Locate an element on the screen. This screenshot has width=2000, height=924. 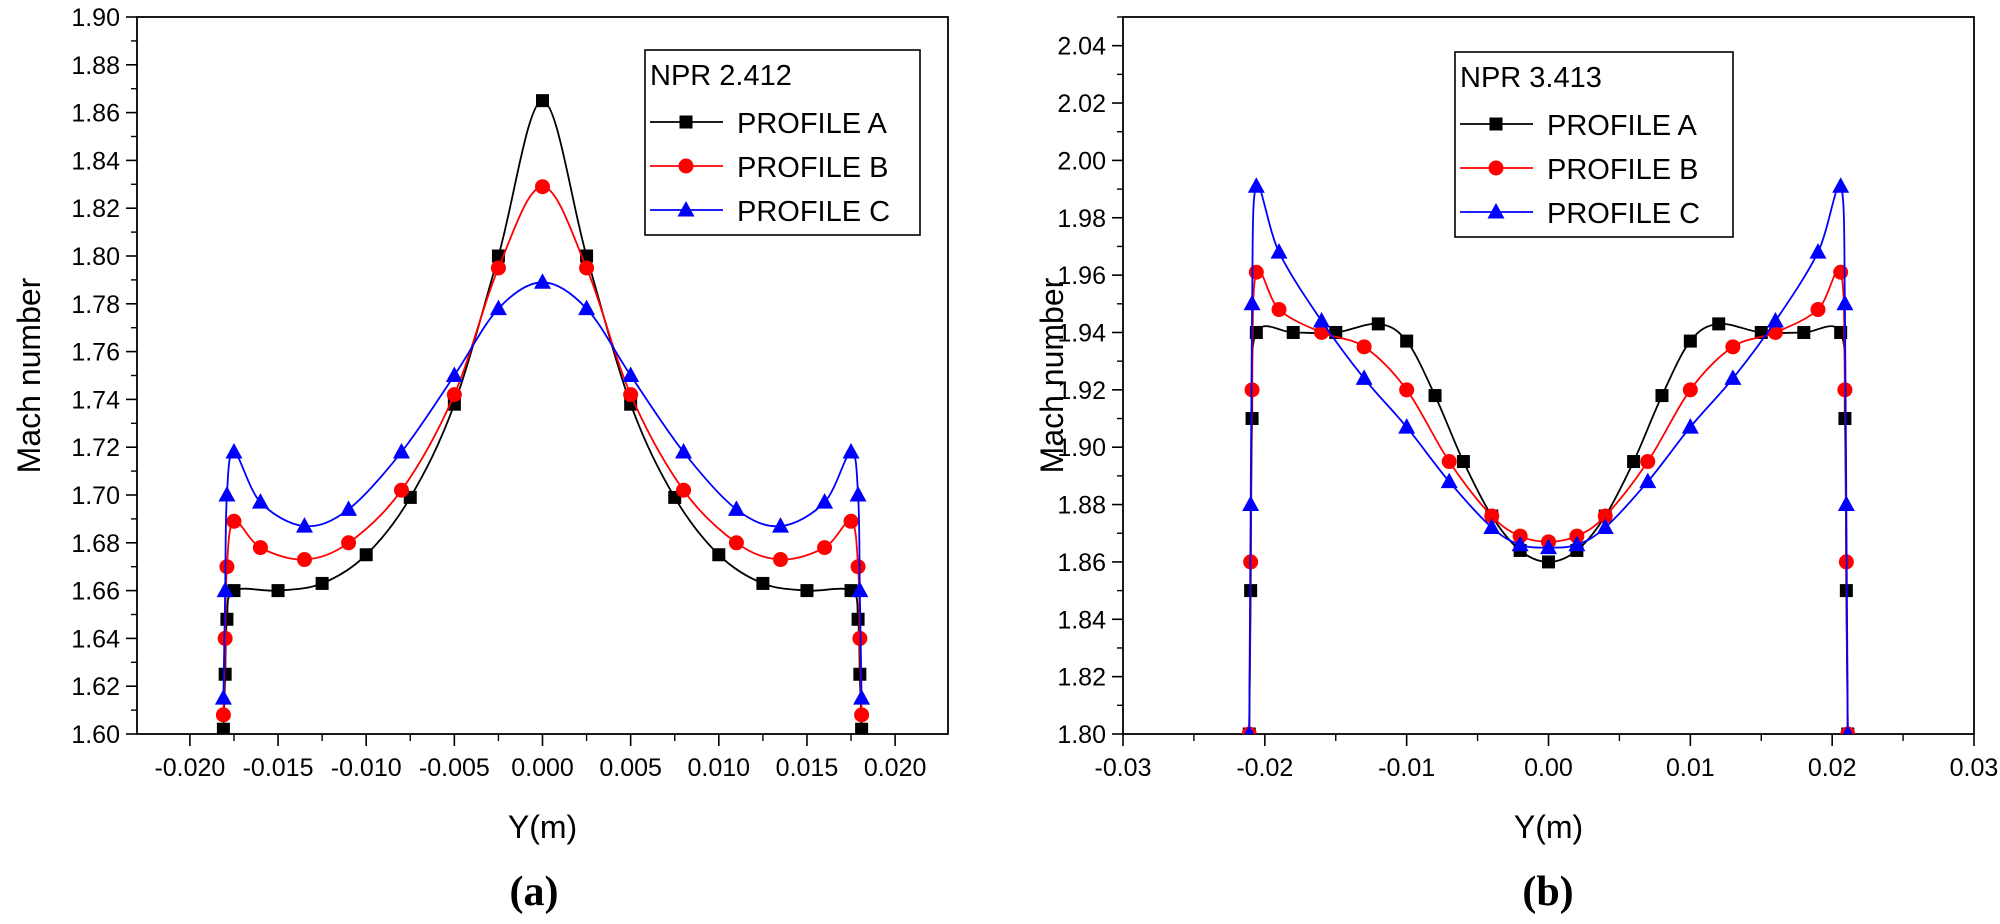
x-tick-label: -0.020 is located at coordinates (189, 768).